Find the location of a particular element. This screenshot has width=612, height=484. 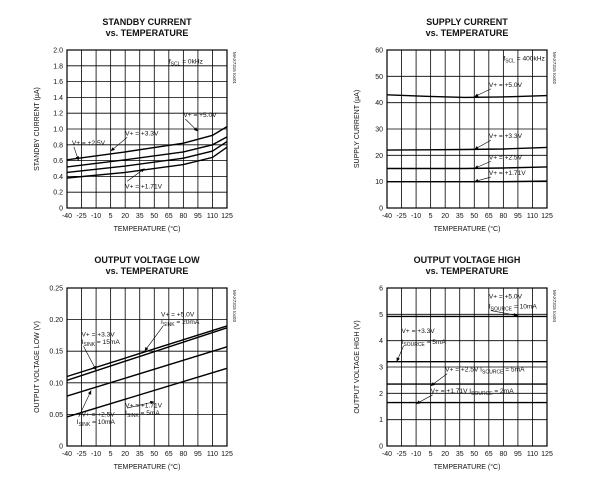

y-tick-label: 1.2 is located at coordinates (58, 114).